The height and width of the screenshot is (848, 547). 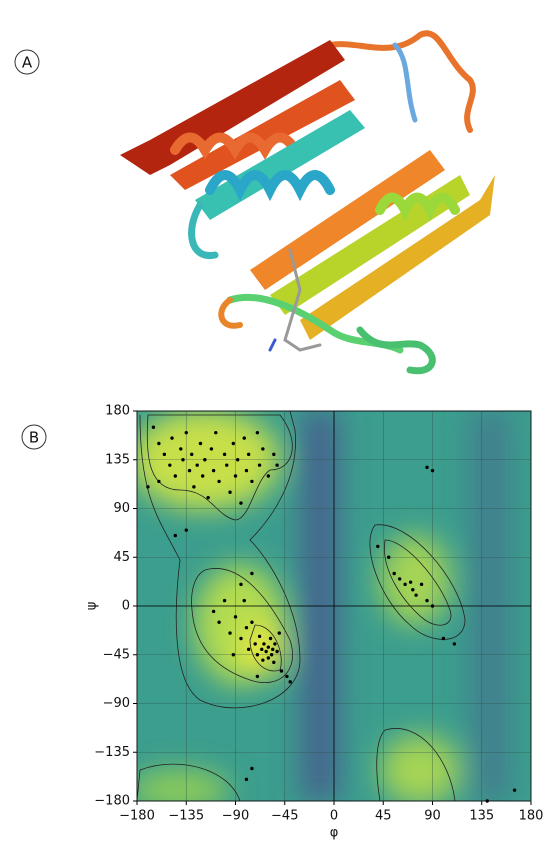 What do you see at coordinates (137, 816) in the screenshot?
I see `x-tick-label: −180` at bounding box center [137, 816].